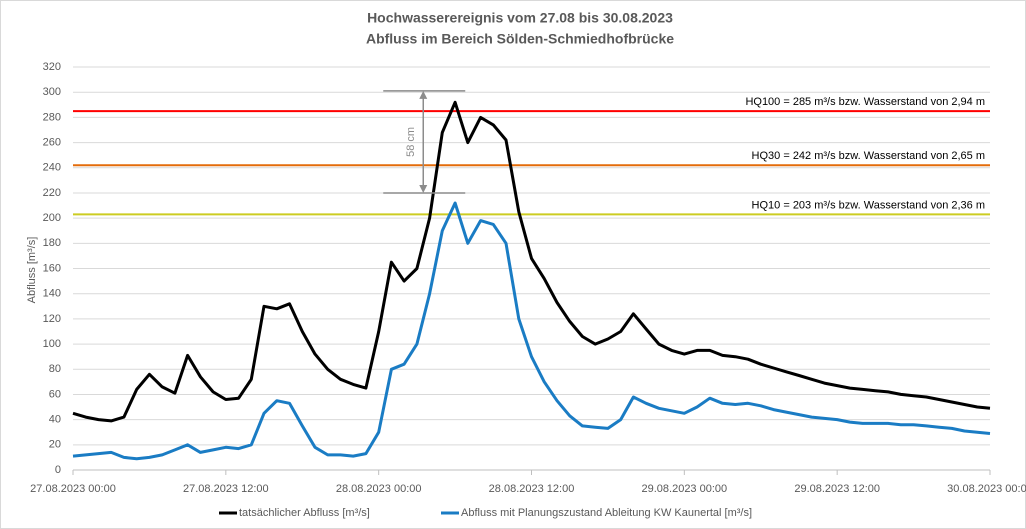 The image size is (1026, 529). What do you see at coordinates (55, 420) in the screenshot?
I see `y-tick-label: 40` at bounding box center [55, 420].